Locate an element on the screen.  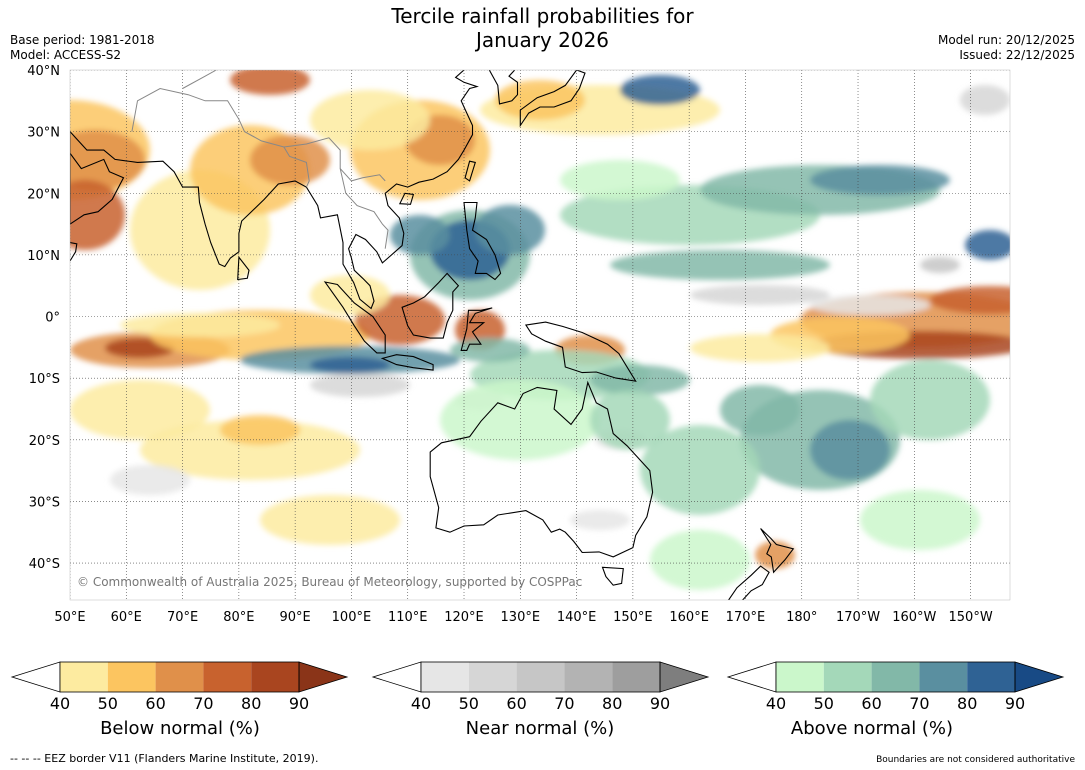
lat-label: 10°N is located at coordinates (43, 256).